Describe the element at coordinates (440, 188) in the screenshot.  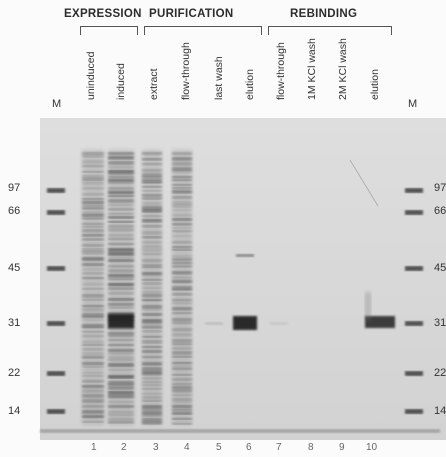
I see `mw-label-right: 97` at that location.